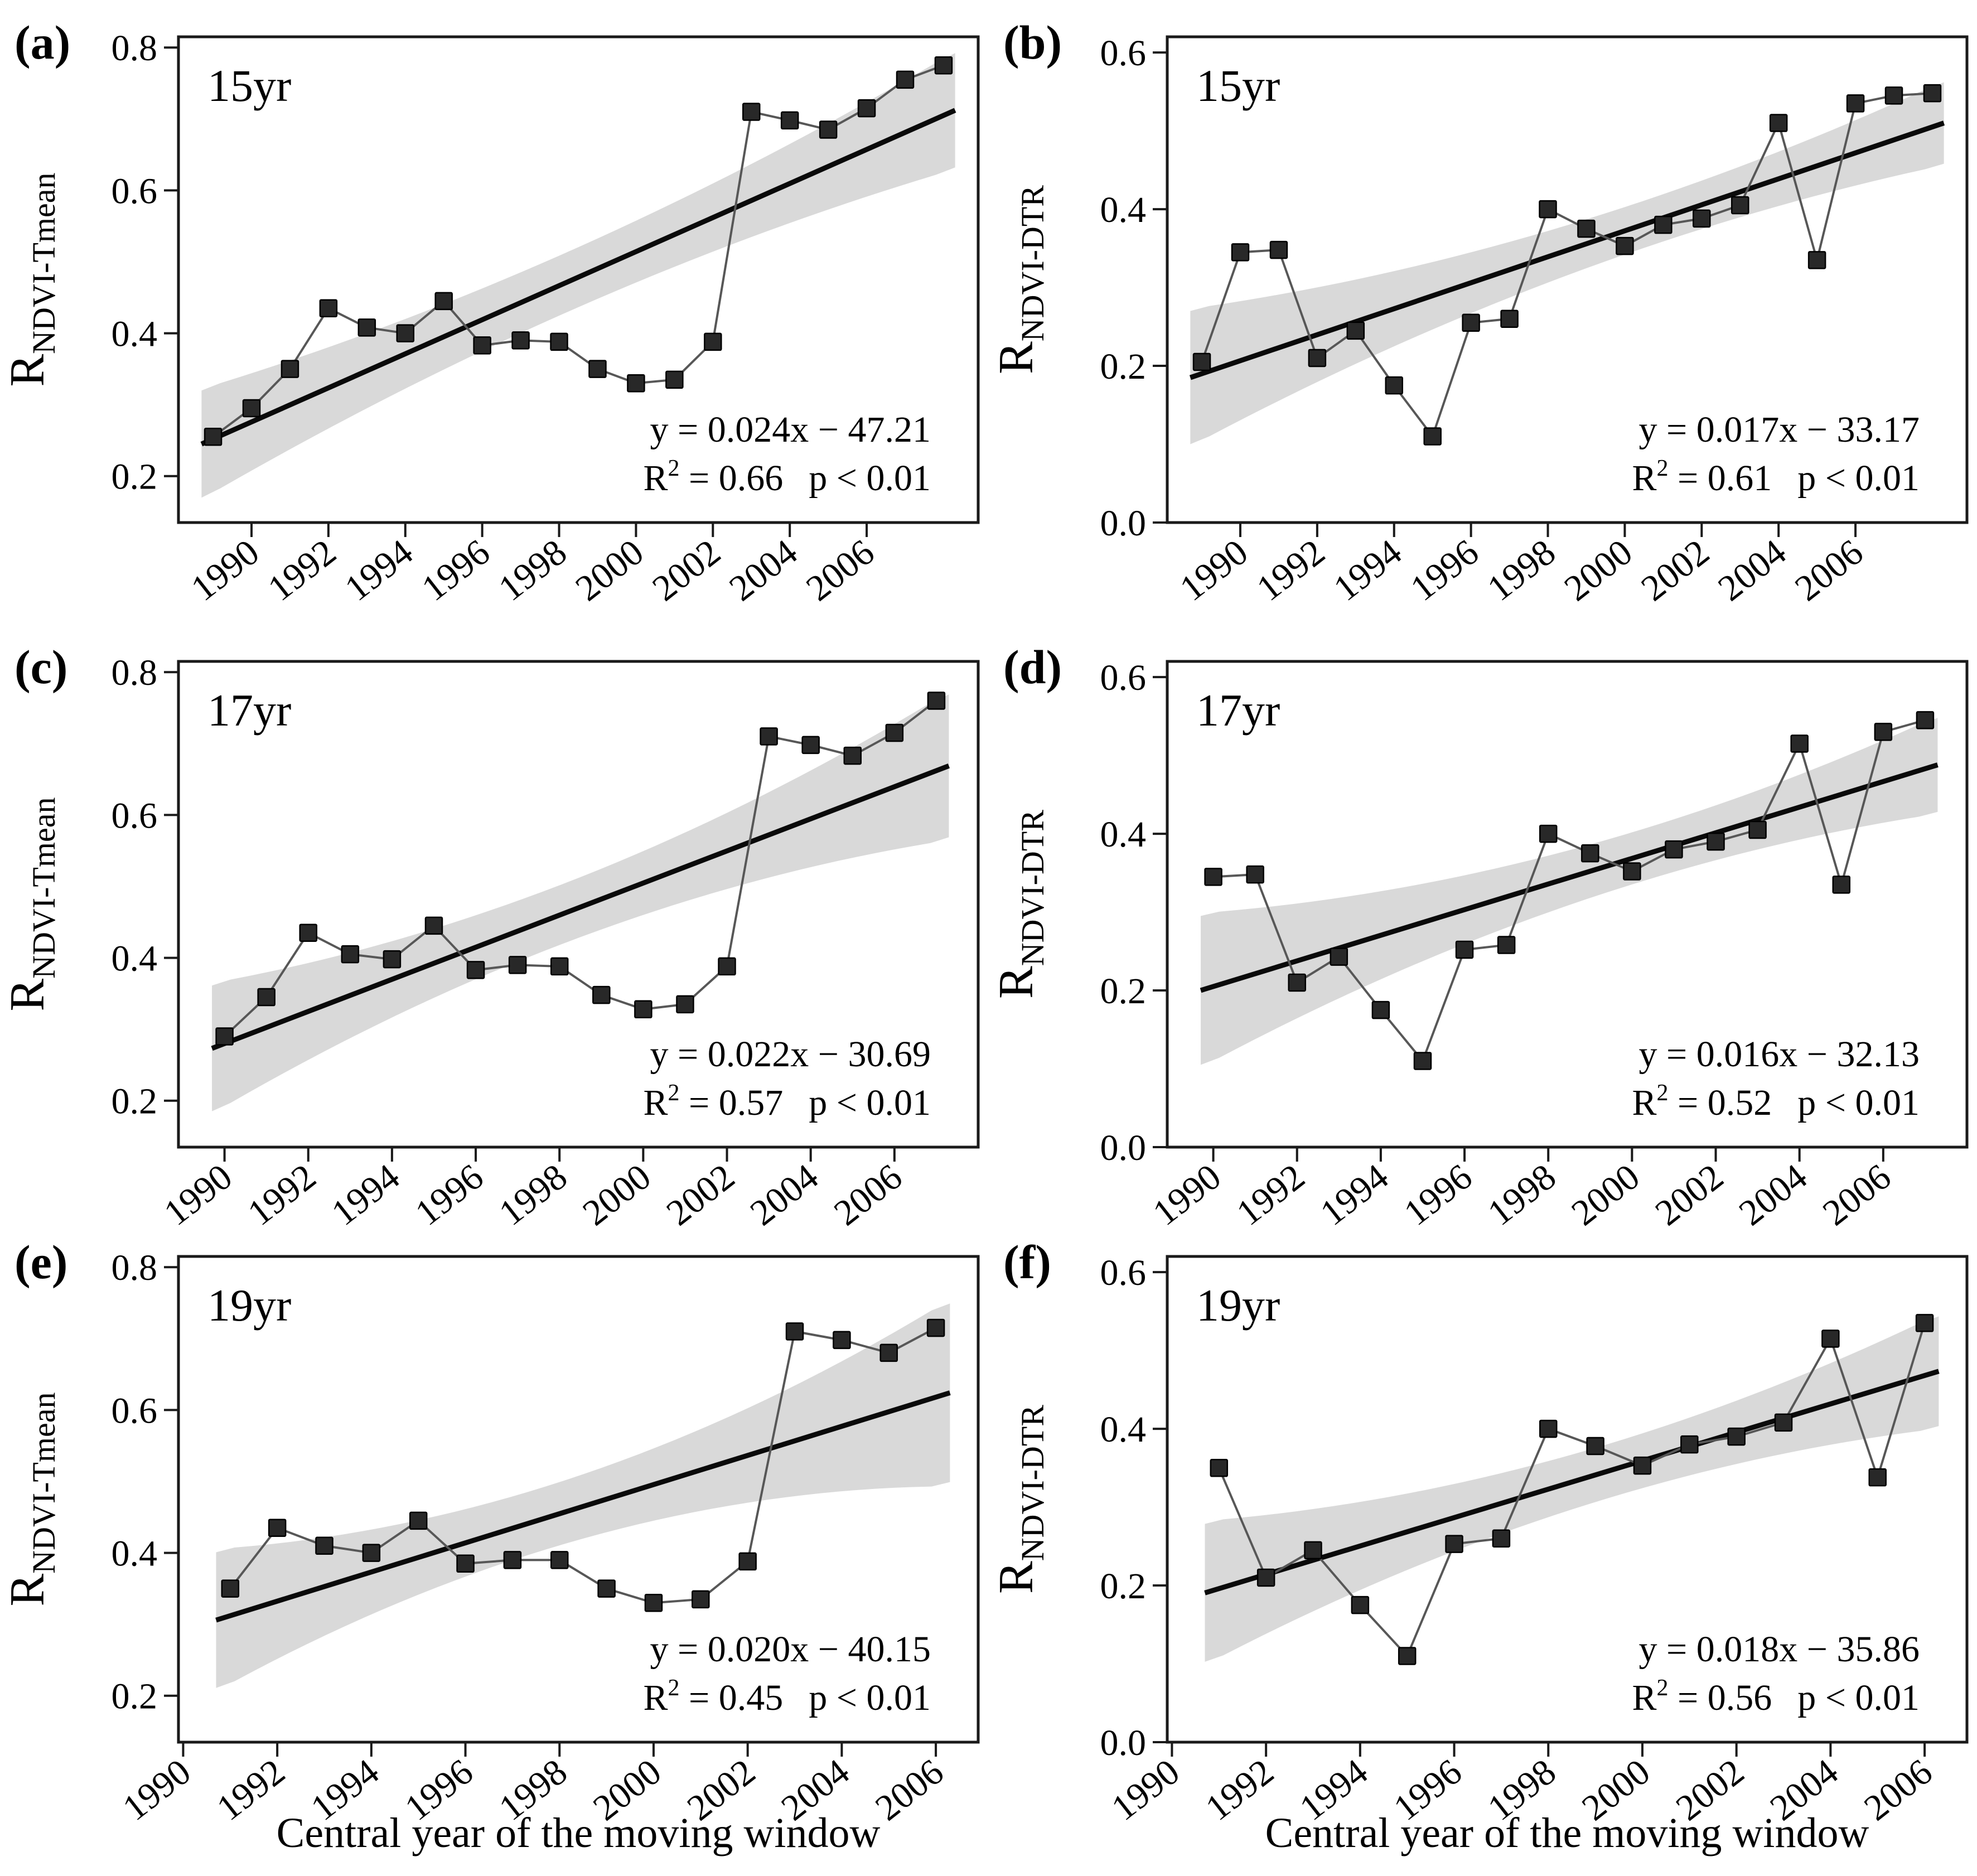 This screenshot has width=1977, height=1876. I want to click on panel-letter: (e), so click(40, 1262).